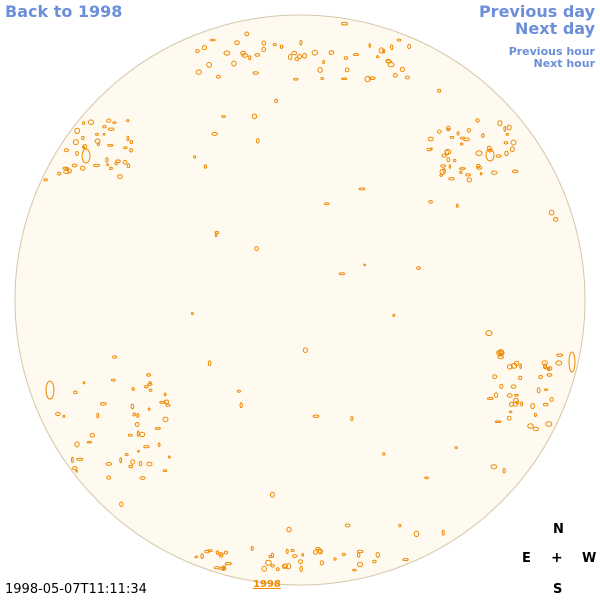  Describe the element at coordinates (551, 51) in the screenshot. I see `previous-hour-link: Previous hour` at that location.